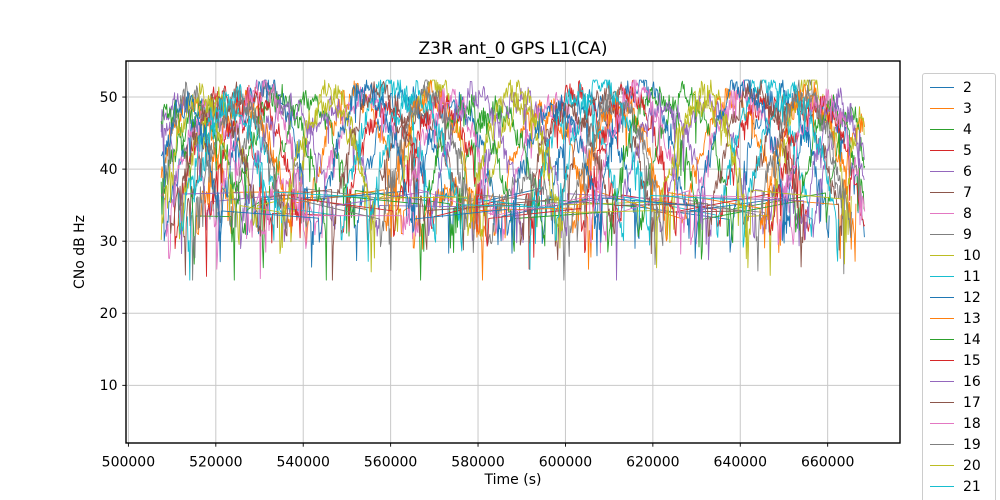 The width and height of the screenshot is (1000, 500). What do you see at coordinates (827, 463) in the screenshot?
I see `x-tick-label: 660000` at bounding box center [827, 463].